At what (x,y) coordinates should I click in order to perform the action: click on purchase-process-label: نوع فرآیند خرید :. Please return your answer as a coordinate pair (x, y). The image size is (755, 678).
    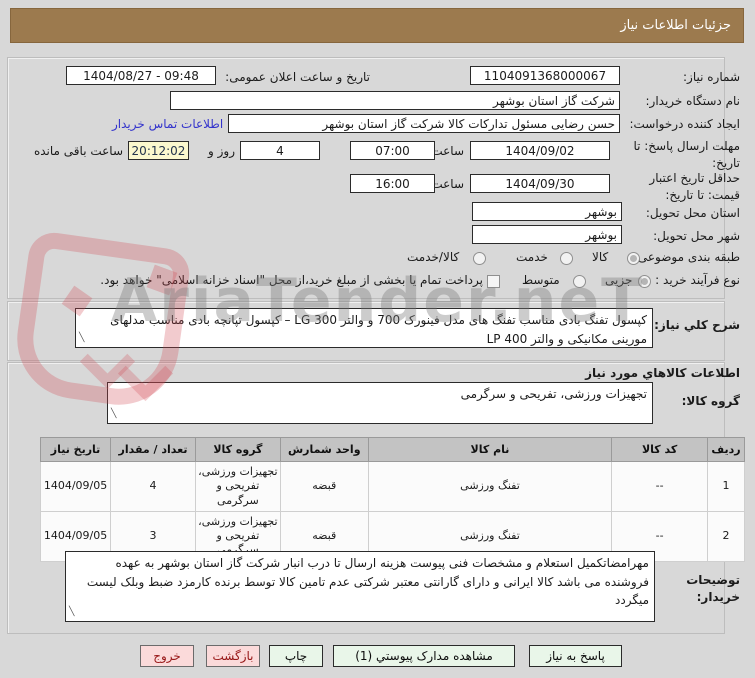
    Looking at the image, I should click on (697, 280).